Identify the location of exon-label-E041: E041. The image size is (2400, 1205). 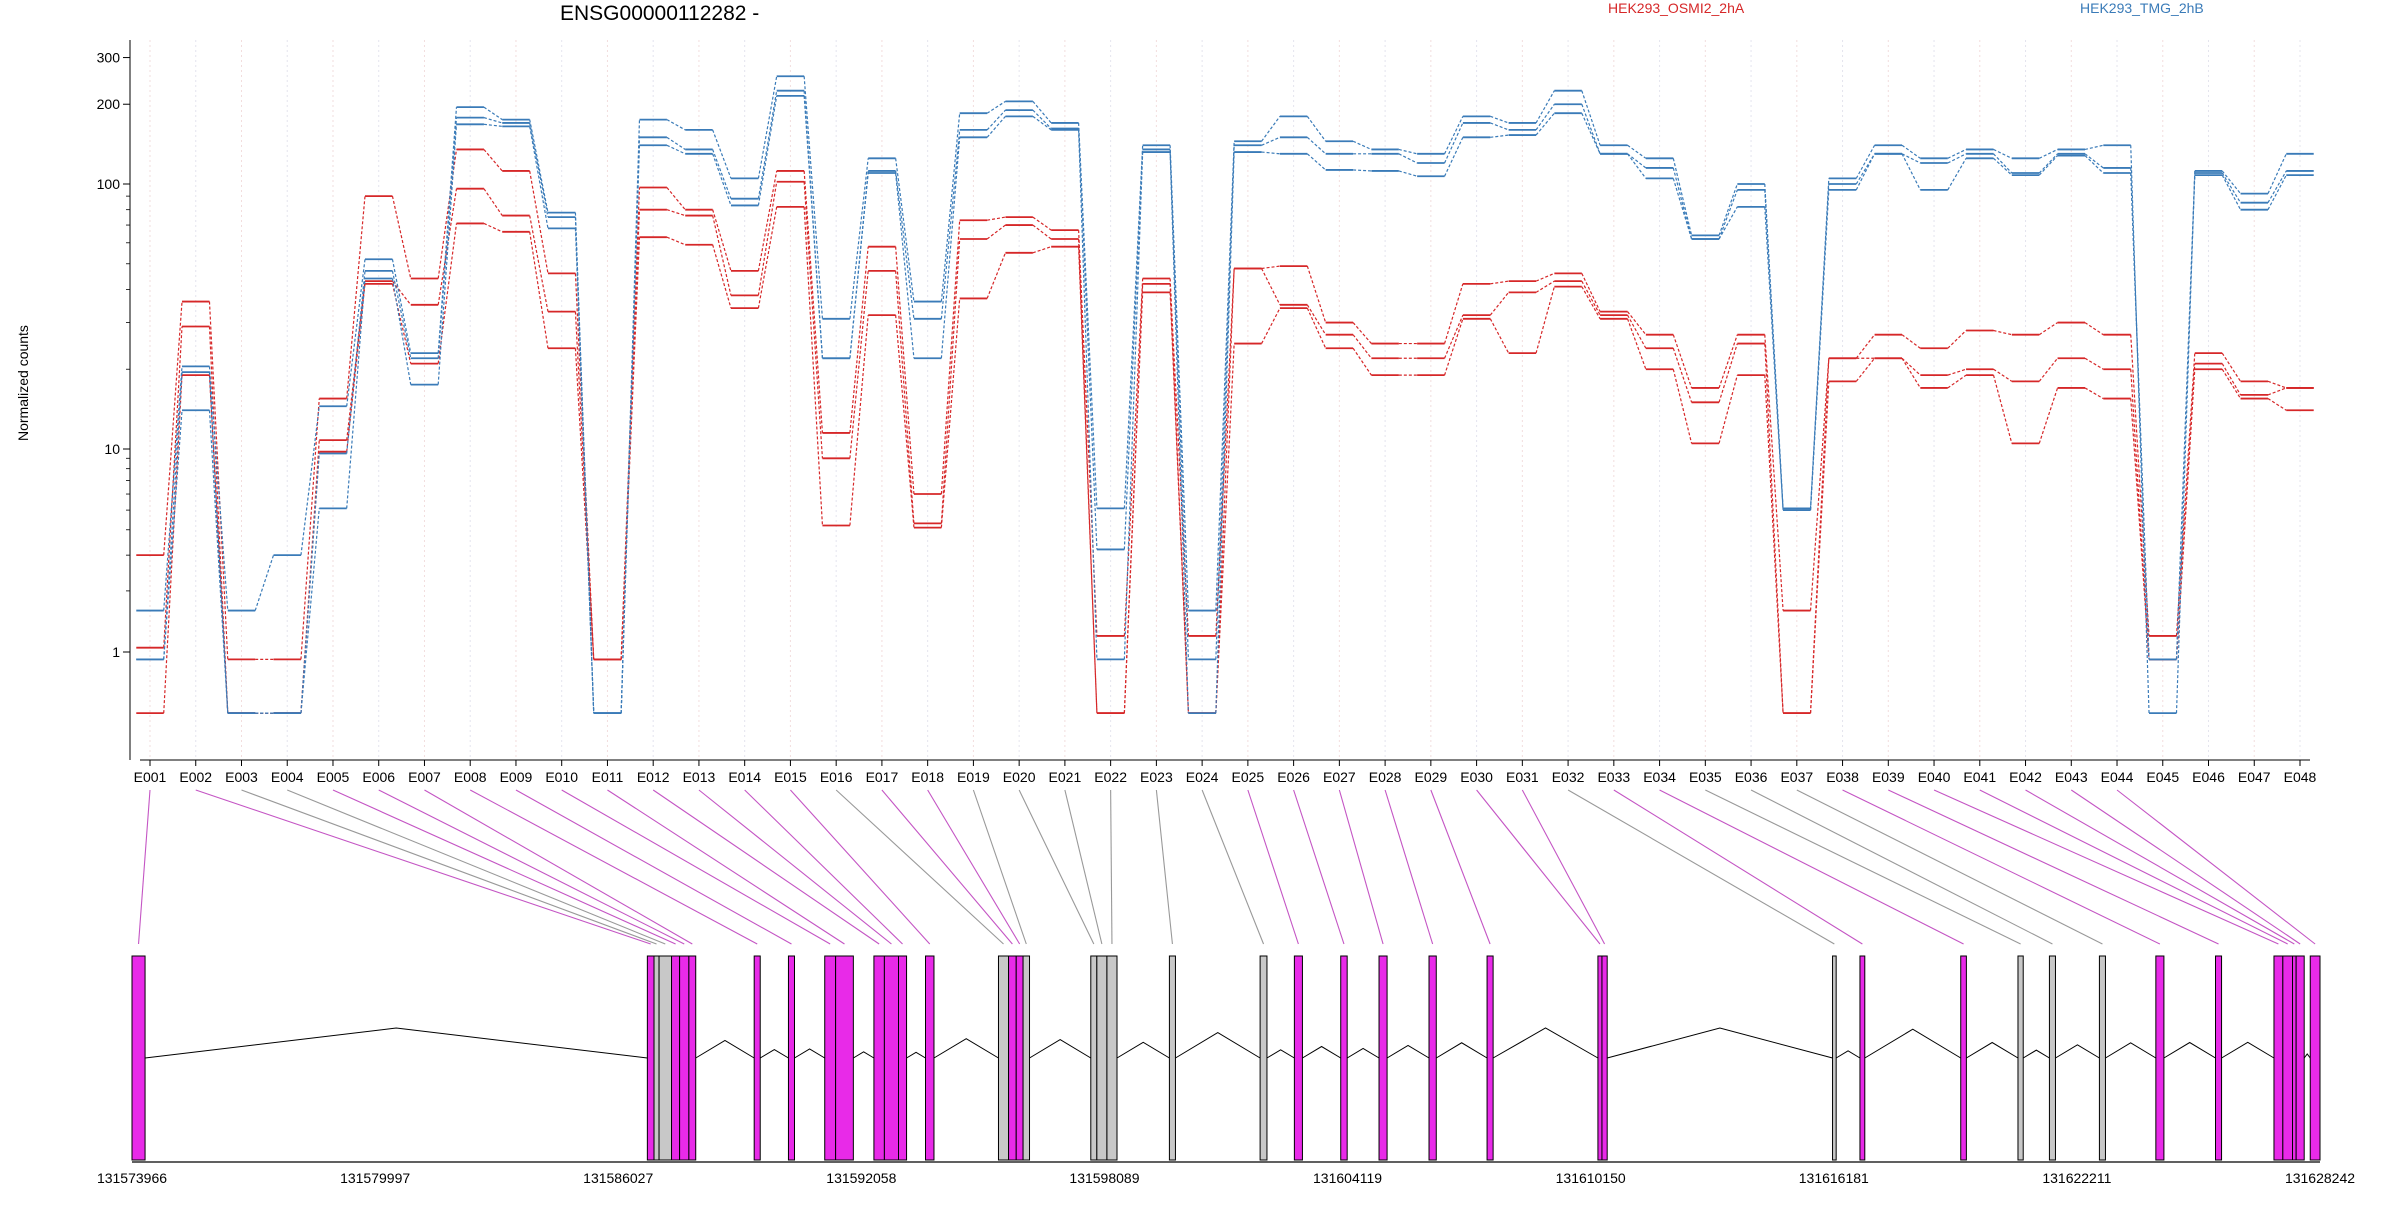
(1979, 777).